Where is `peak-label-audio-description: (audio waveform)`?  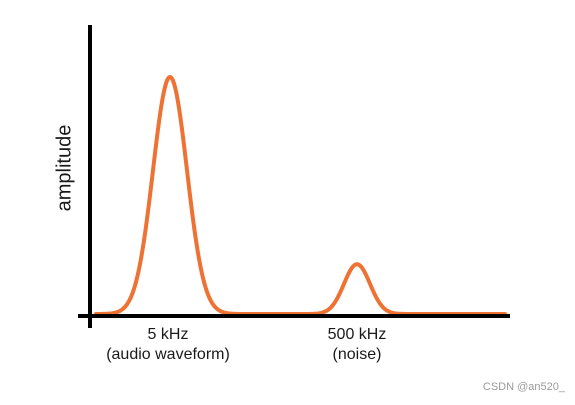 peak-label-audio-description: (audio waveform) is located at coordinates (168, 354).